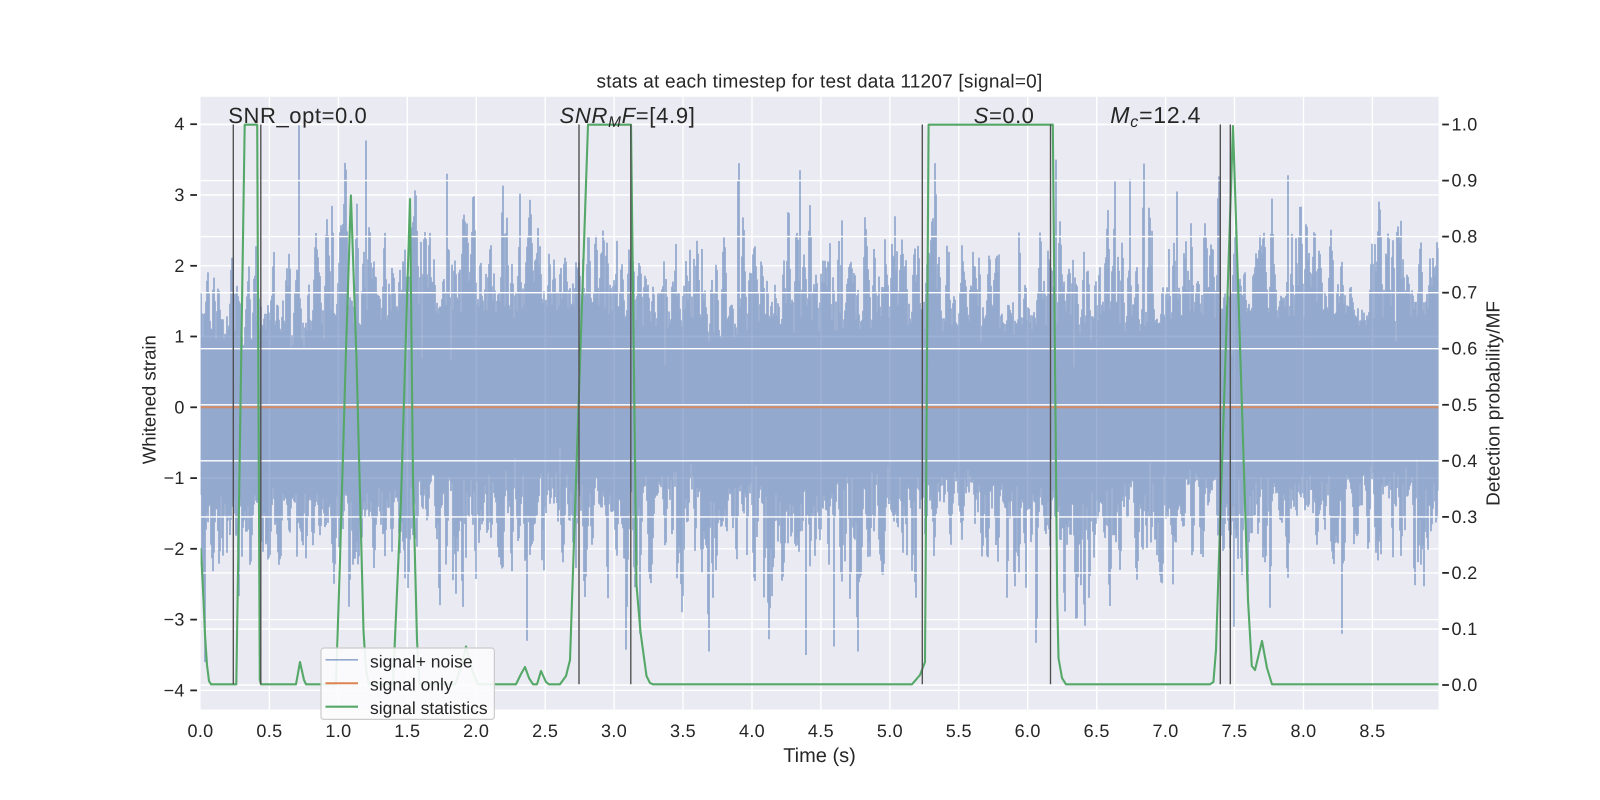 This screenshot has width=1600, height=800. Describe the element at coordinates (174, 549) in the screenshot. I see `svg-text: −2` at that location.